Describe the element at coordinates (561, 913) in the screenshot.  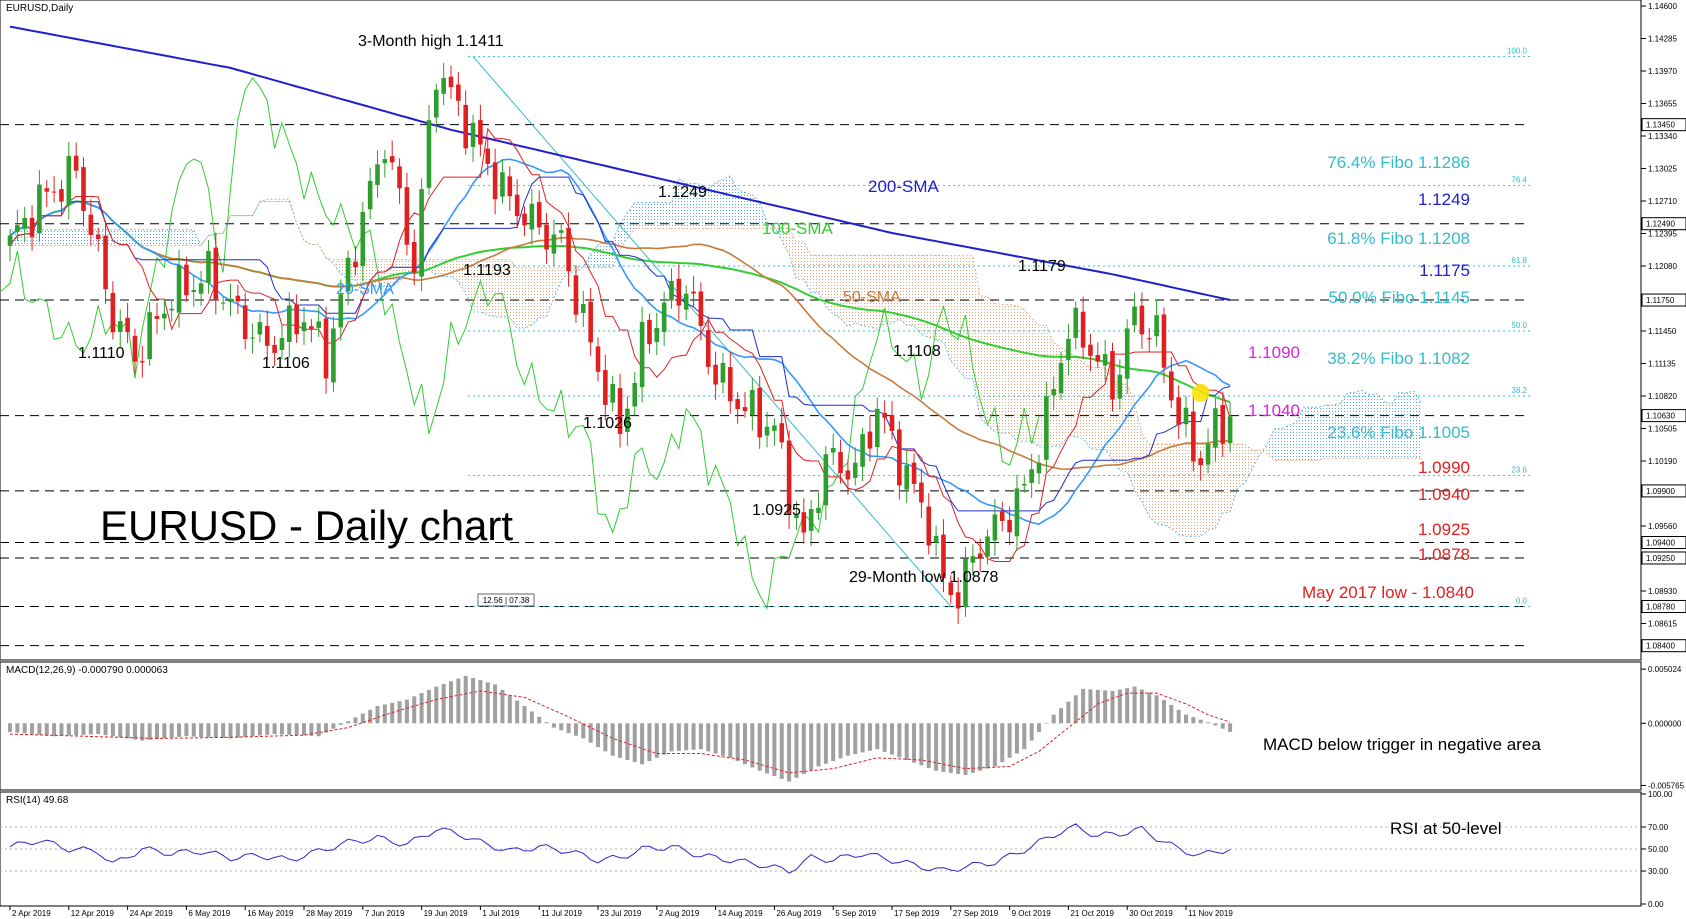
I see `time-axis-label: 11 Jul 2019` at that location.